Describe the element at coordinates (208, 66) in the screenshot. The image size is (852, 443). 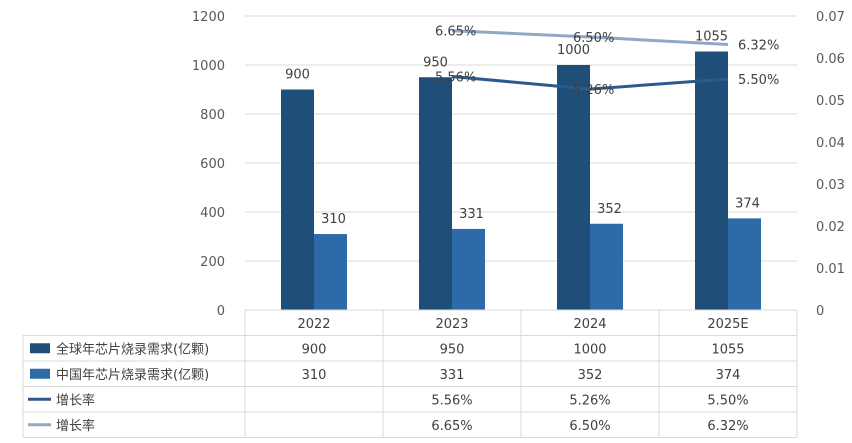
I see `left-tick-label: 1000` at that location.